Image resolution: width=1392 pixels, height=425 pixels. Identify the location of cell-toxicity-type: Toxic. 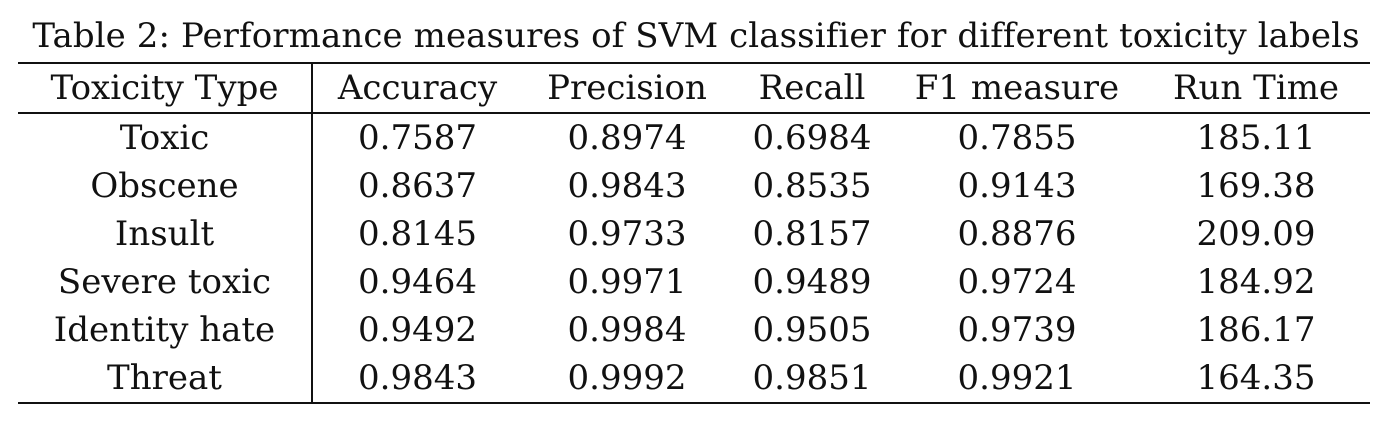
(165, 137).